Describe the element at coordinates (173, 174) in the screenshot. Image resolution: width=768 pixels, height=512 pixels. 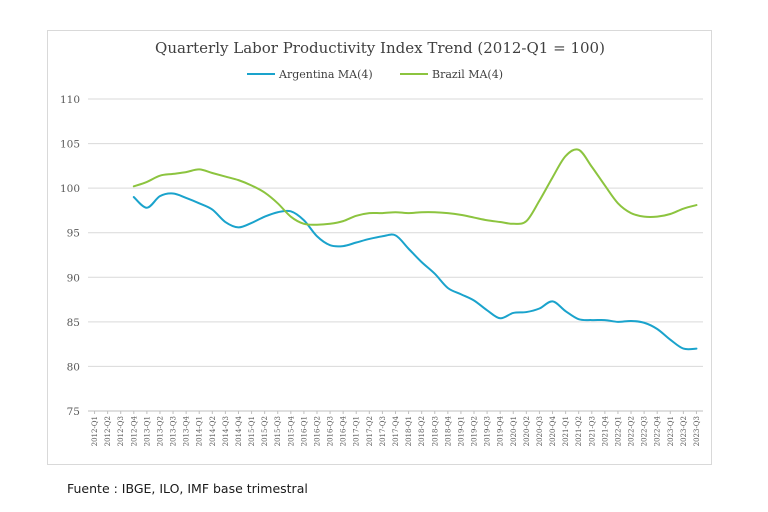
I see `data-point-brazil: 101.6` at that location.